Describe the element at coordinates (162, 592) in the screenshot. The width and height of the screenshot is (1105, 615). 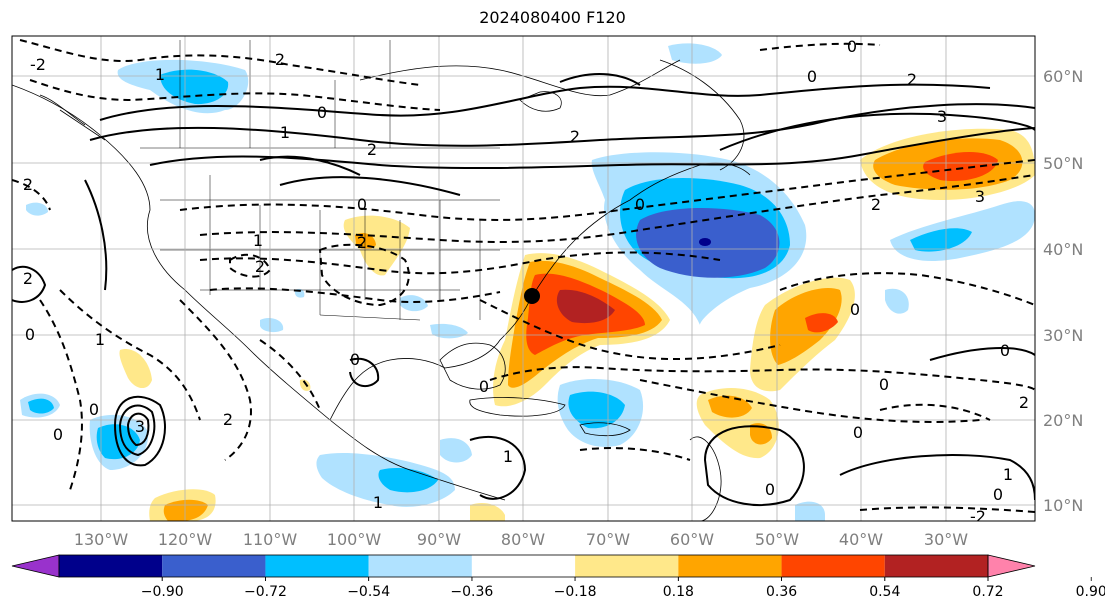
I see `colorbar-tick-label: −0.90` at that location.